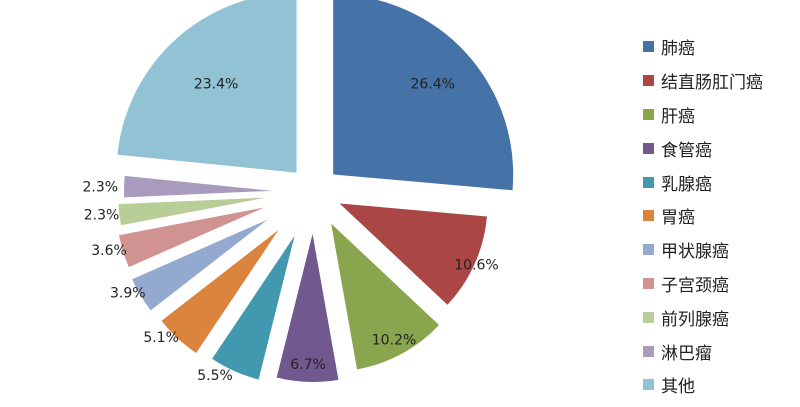 This screenshot has height=407, width=800. I want to click on legend-label: 淋巴瘤, so click(686, 353).